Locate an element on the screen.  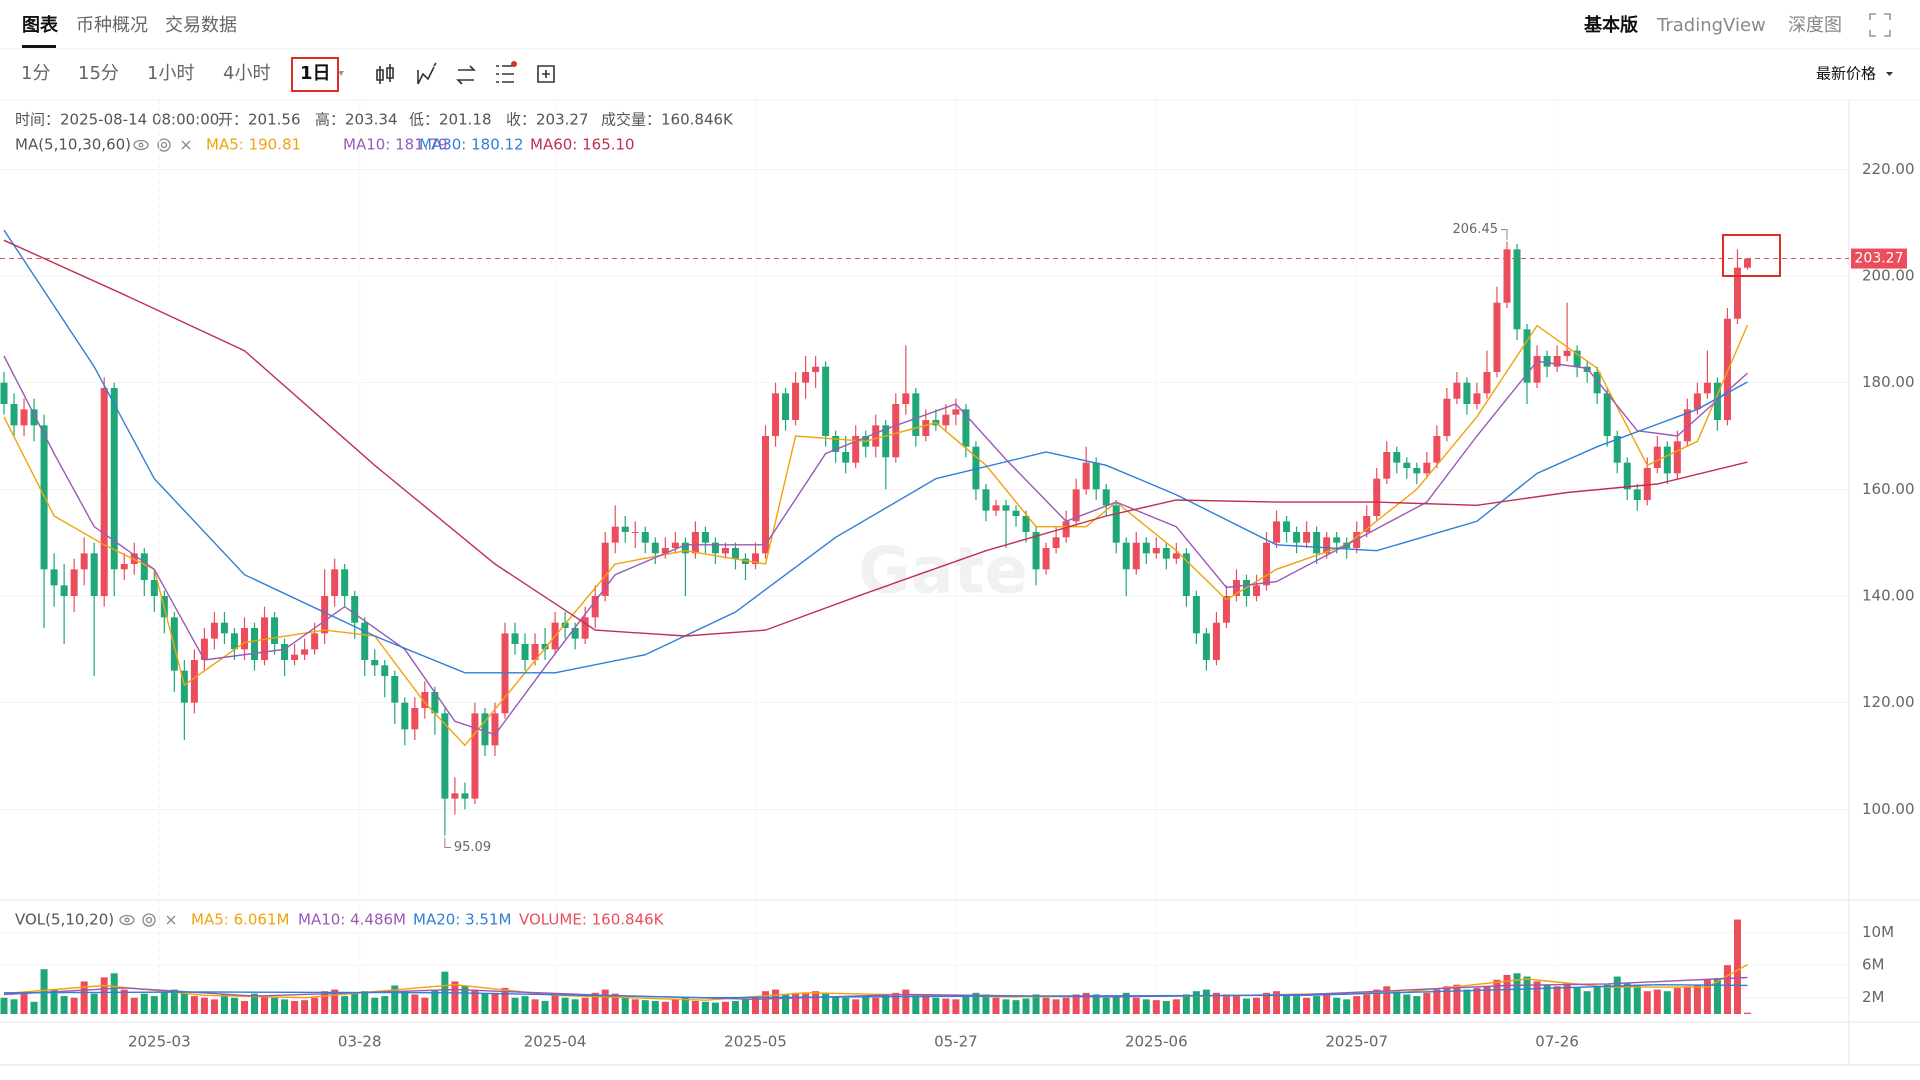
interval: 1日 is located at coordinates (315, 73).